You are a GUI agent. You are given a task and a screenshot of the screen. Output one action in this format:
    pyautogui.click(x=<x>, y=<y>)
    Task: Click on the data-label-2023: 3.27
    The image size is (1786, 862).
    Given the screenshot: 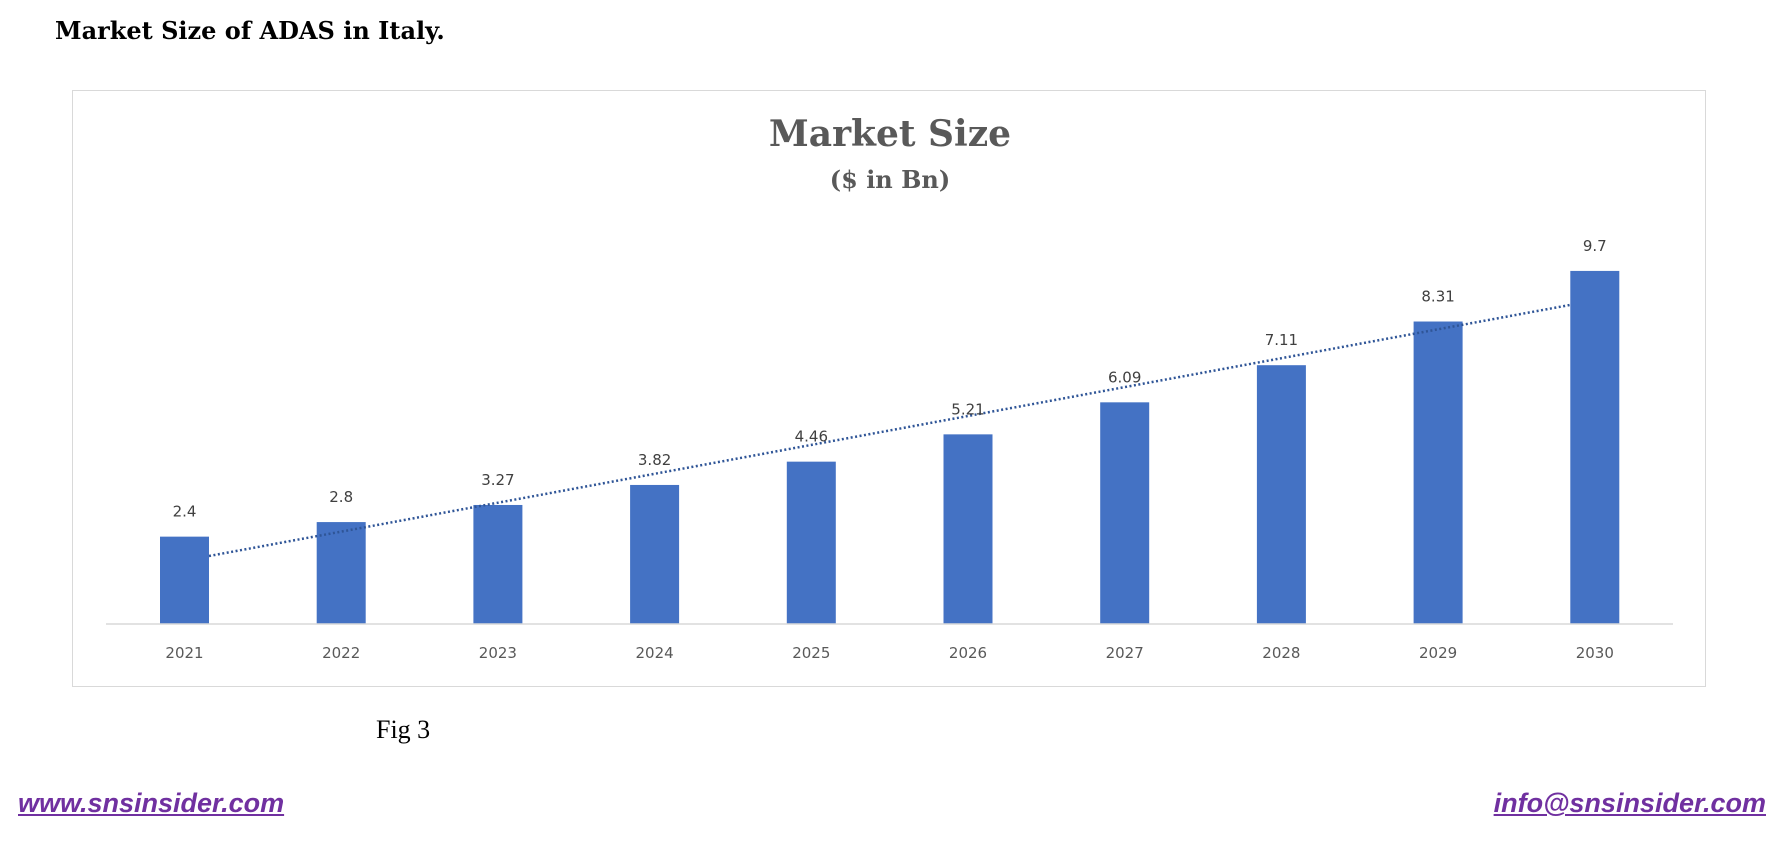 What is the action you would take?
    pyautogui.click(x=497, y=480)
    